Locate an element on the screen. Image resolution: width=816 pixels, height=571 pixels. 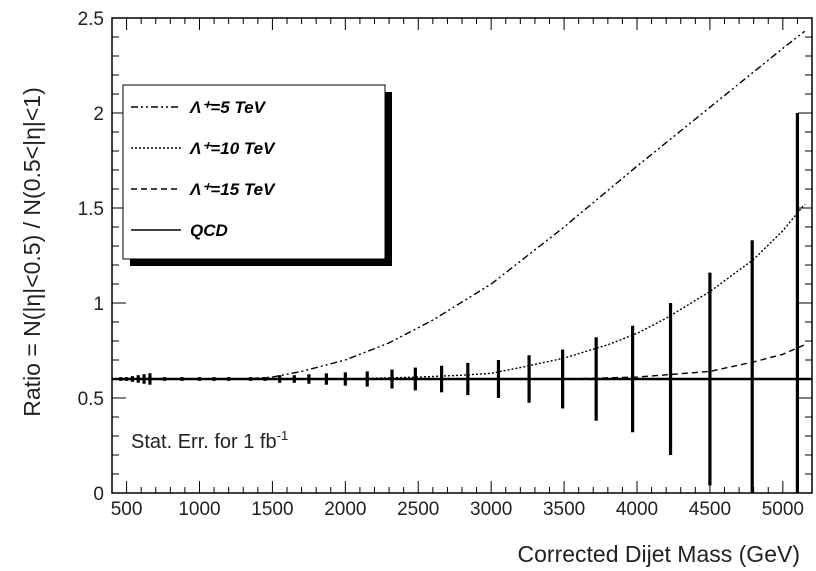
x-tick-label: 1000 is located at coordinates (199, 509).